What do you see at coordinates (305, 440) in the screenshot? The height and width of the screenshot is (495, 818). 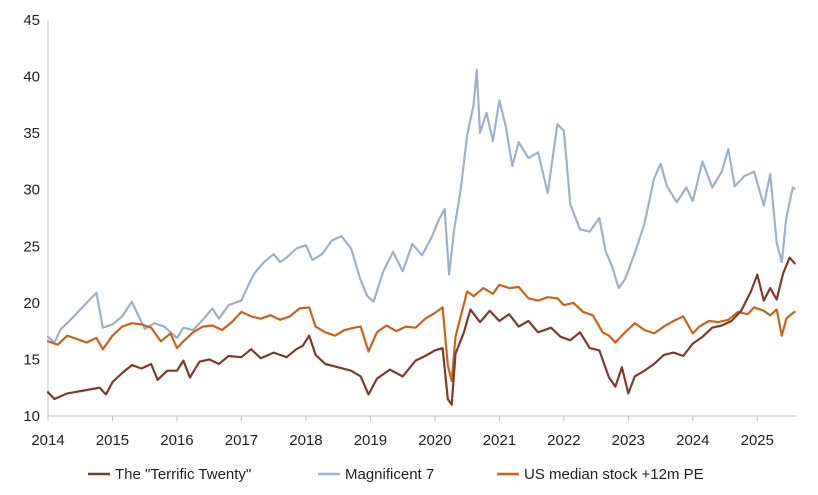 I see `x-tick-label: 2018` at bounding box center [305, 440].